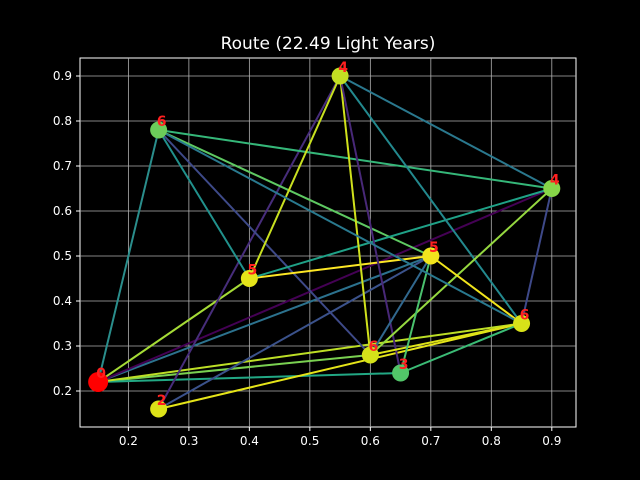 This screenshot has height=480, width=640. What do you see at coordinates (62, 121) in the screenshot?
I see `y-tick-label-6: 0.8` at bounding box center [62, 121].